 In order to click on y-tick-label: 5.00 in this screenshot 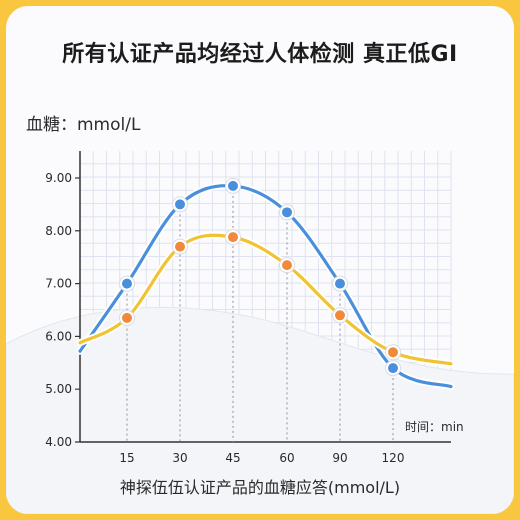, I will do `click(58, 389)`.